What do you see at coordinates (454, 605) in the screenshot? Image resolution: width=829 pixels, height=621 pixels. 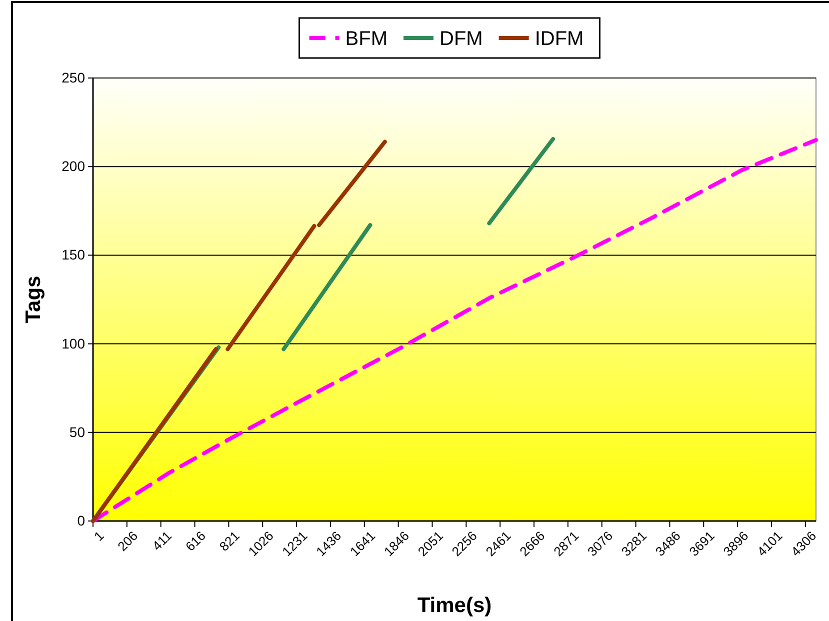 I see `x-axis-title: Time(s)` at bounding box center [454, 605].